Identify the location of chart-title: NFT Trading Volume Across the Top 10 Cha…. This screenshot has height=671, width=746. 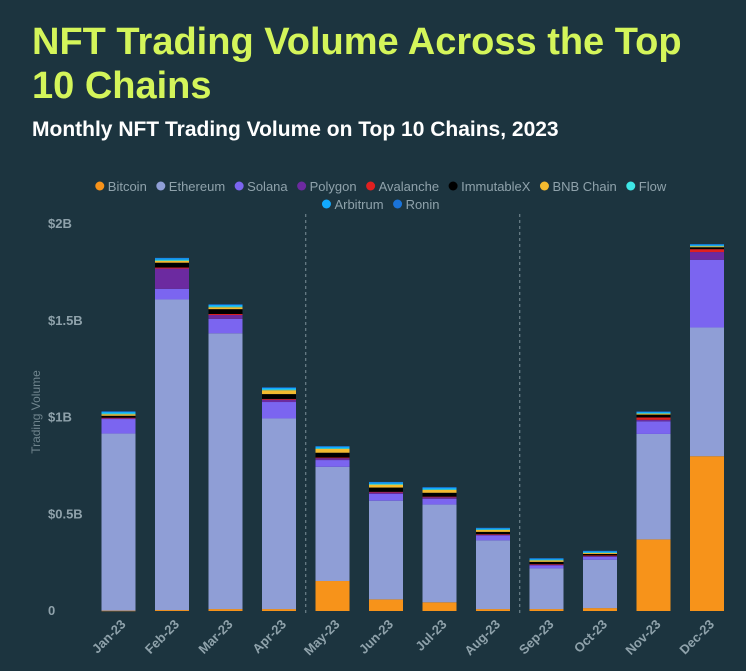
(357, 64).